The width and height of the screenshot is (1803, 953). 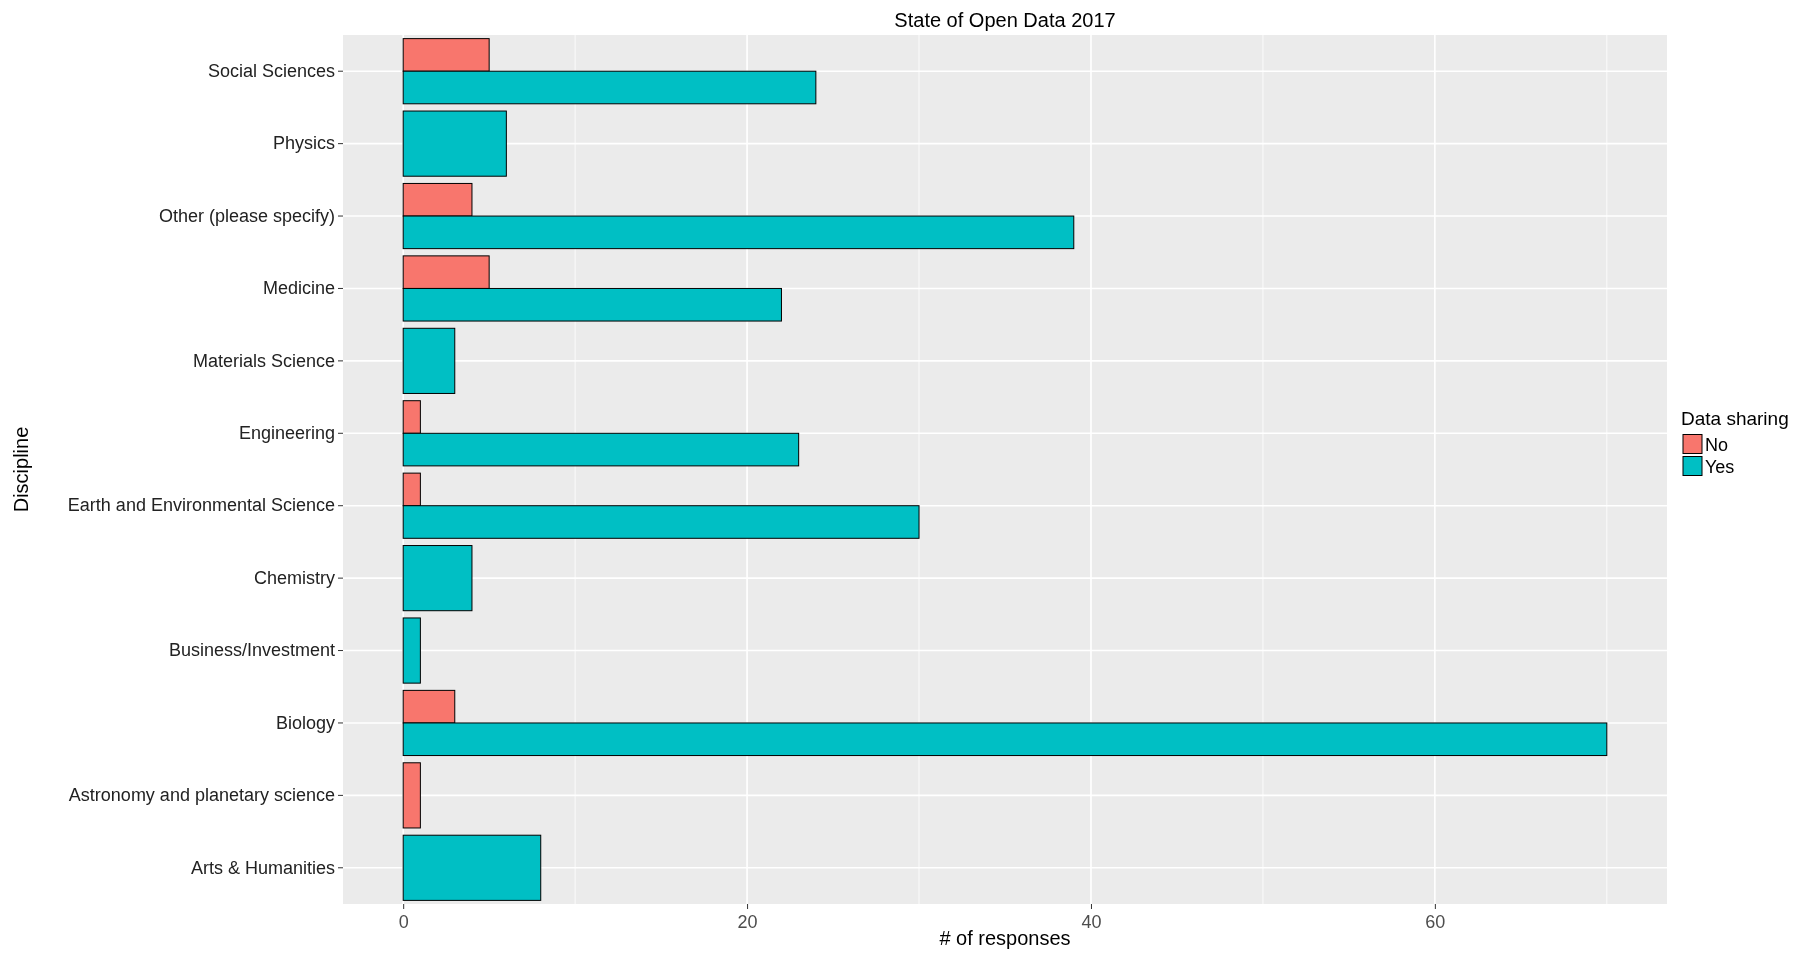 I want to click on y-tick-label: Arts & Humanities, so click(x=262, y=867).